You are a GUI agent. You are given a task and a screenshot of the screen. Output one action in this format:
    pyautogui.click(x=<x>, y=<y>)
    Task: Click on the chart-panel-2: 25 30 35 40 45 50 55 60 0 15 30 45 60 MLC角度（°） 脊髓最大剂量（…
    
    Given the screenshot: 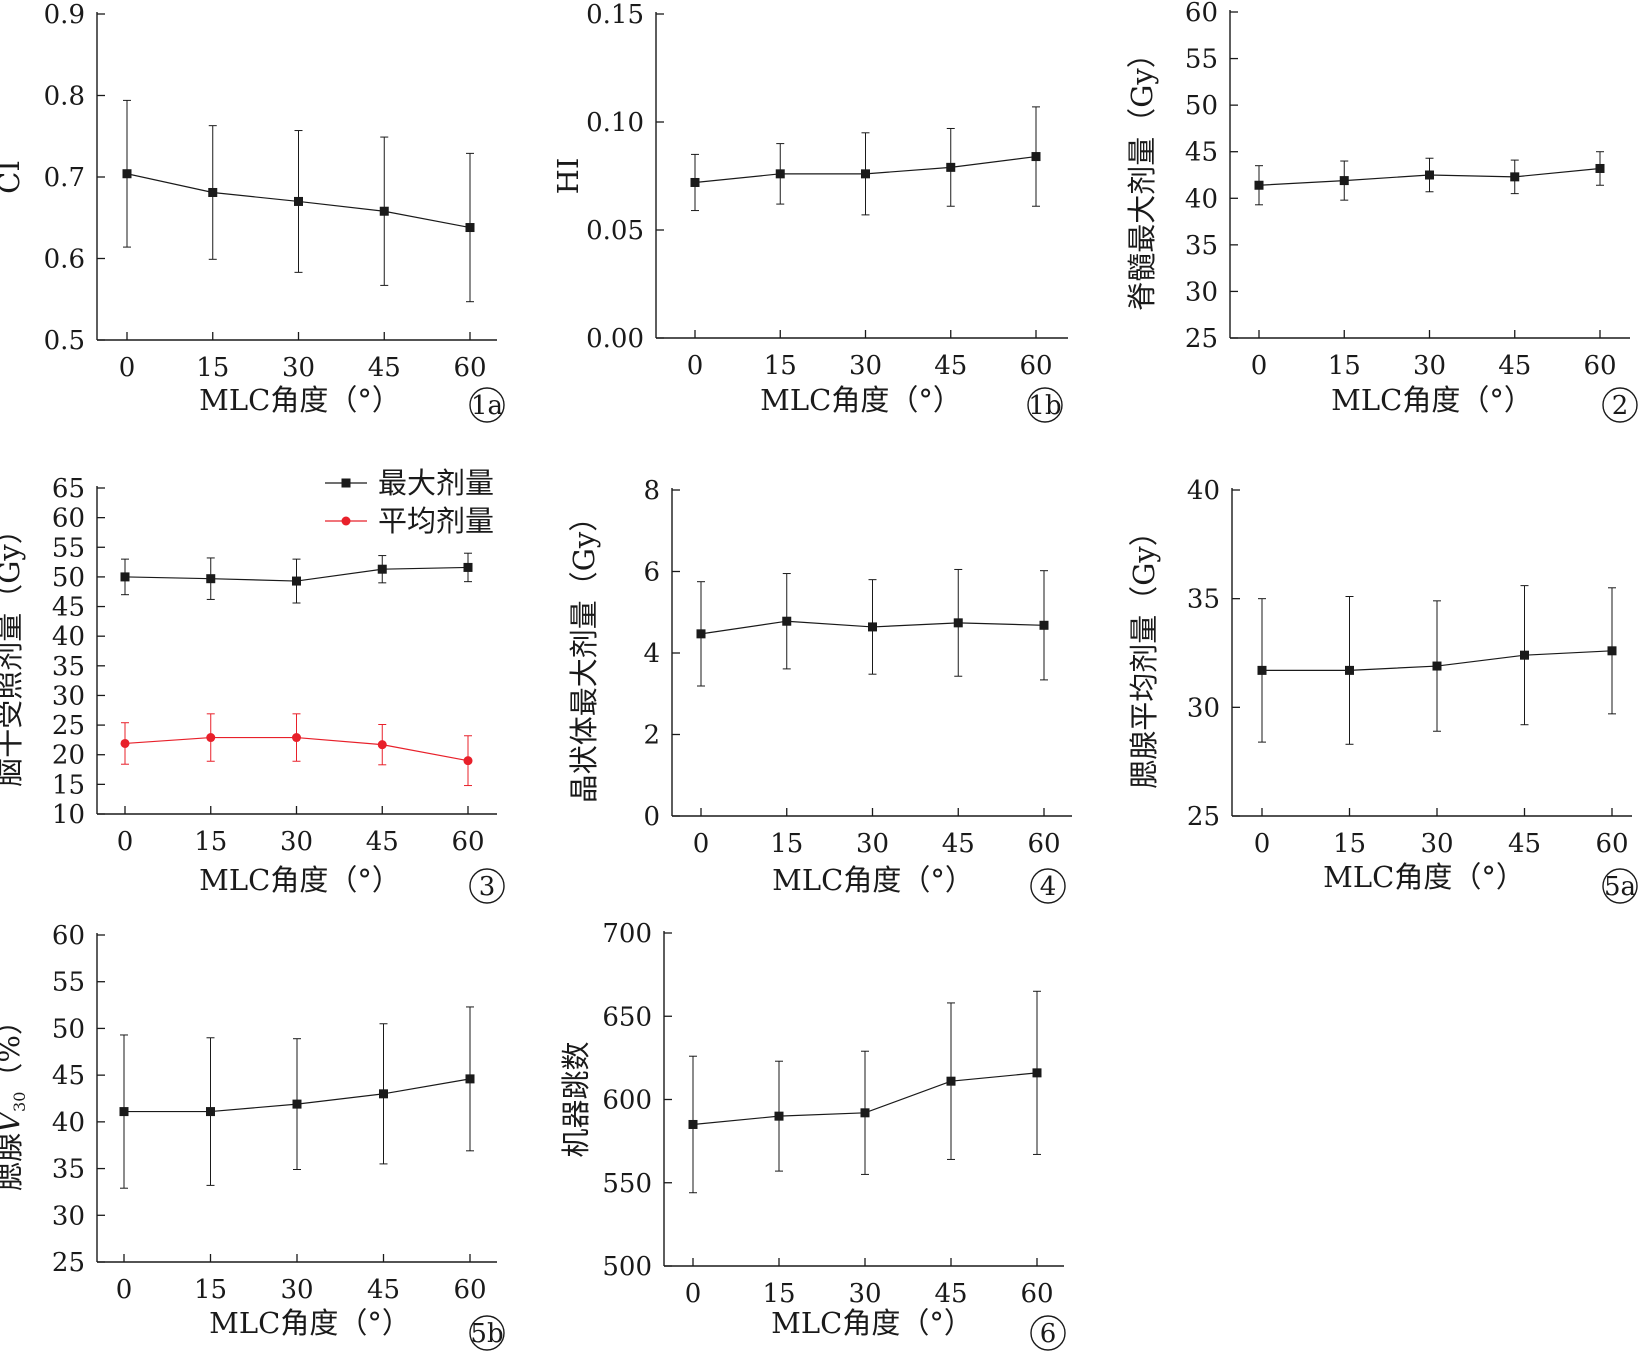 What is the action you would take?
    pyautogui.click(x=1381, y=211)
    